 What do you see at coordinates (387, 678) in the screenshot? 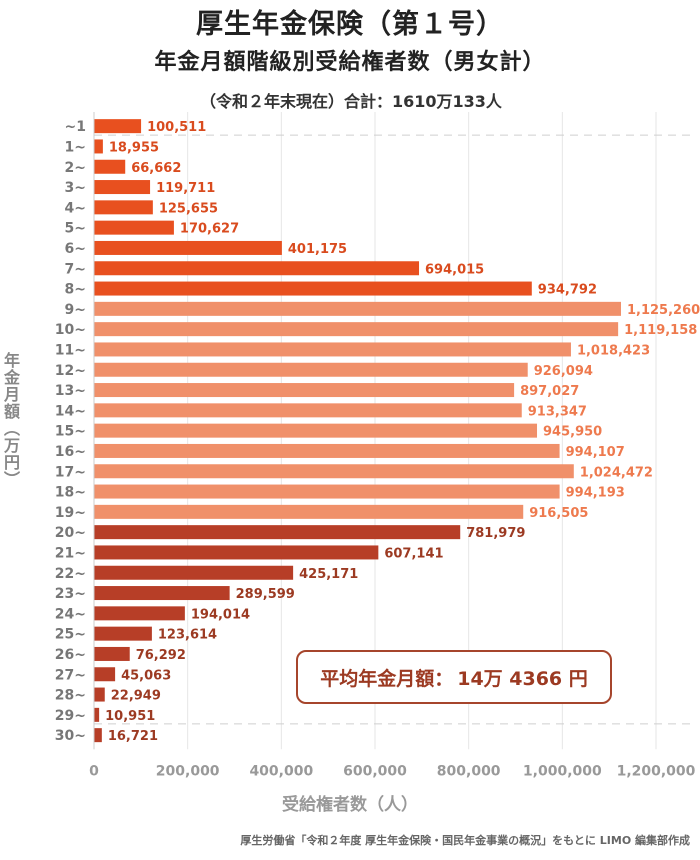
I see `average-label: 平均年金月額：` at bounding box center [387, 678].